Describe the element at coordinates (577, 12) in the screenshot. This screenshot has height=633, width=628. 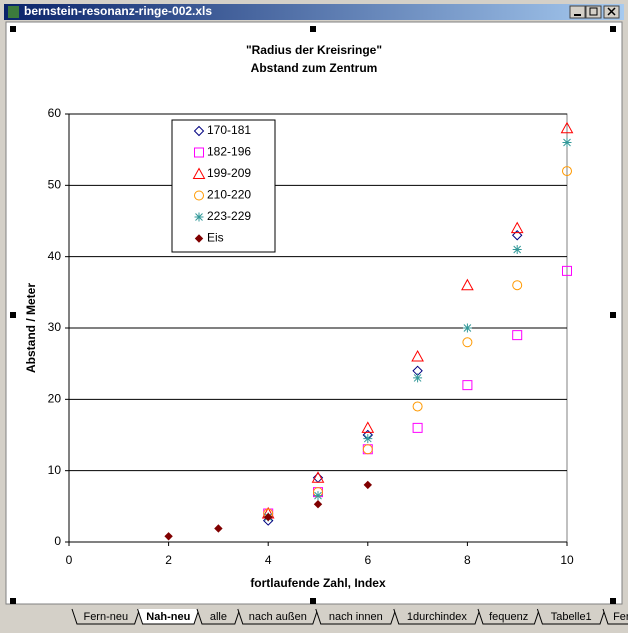
I see `minimize-button` at that location.